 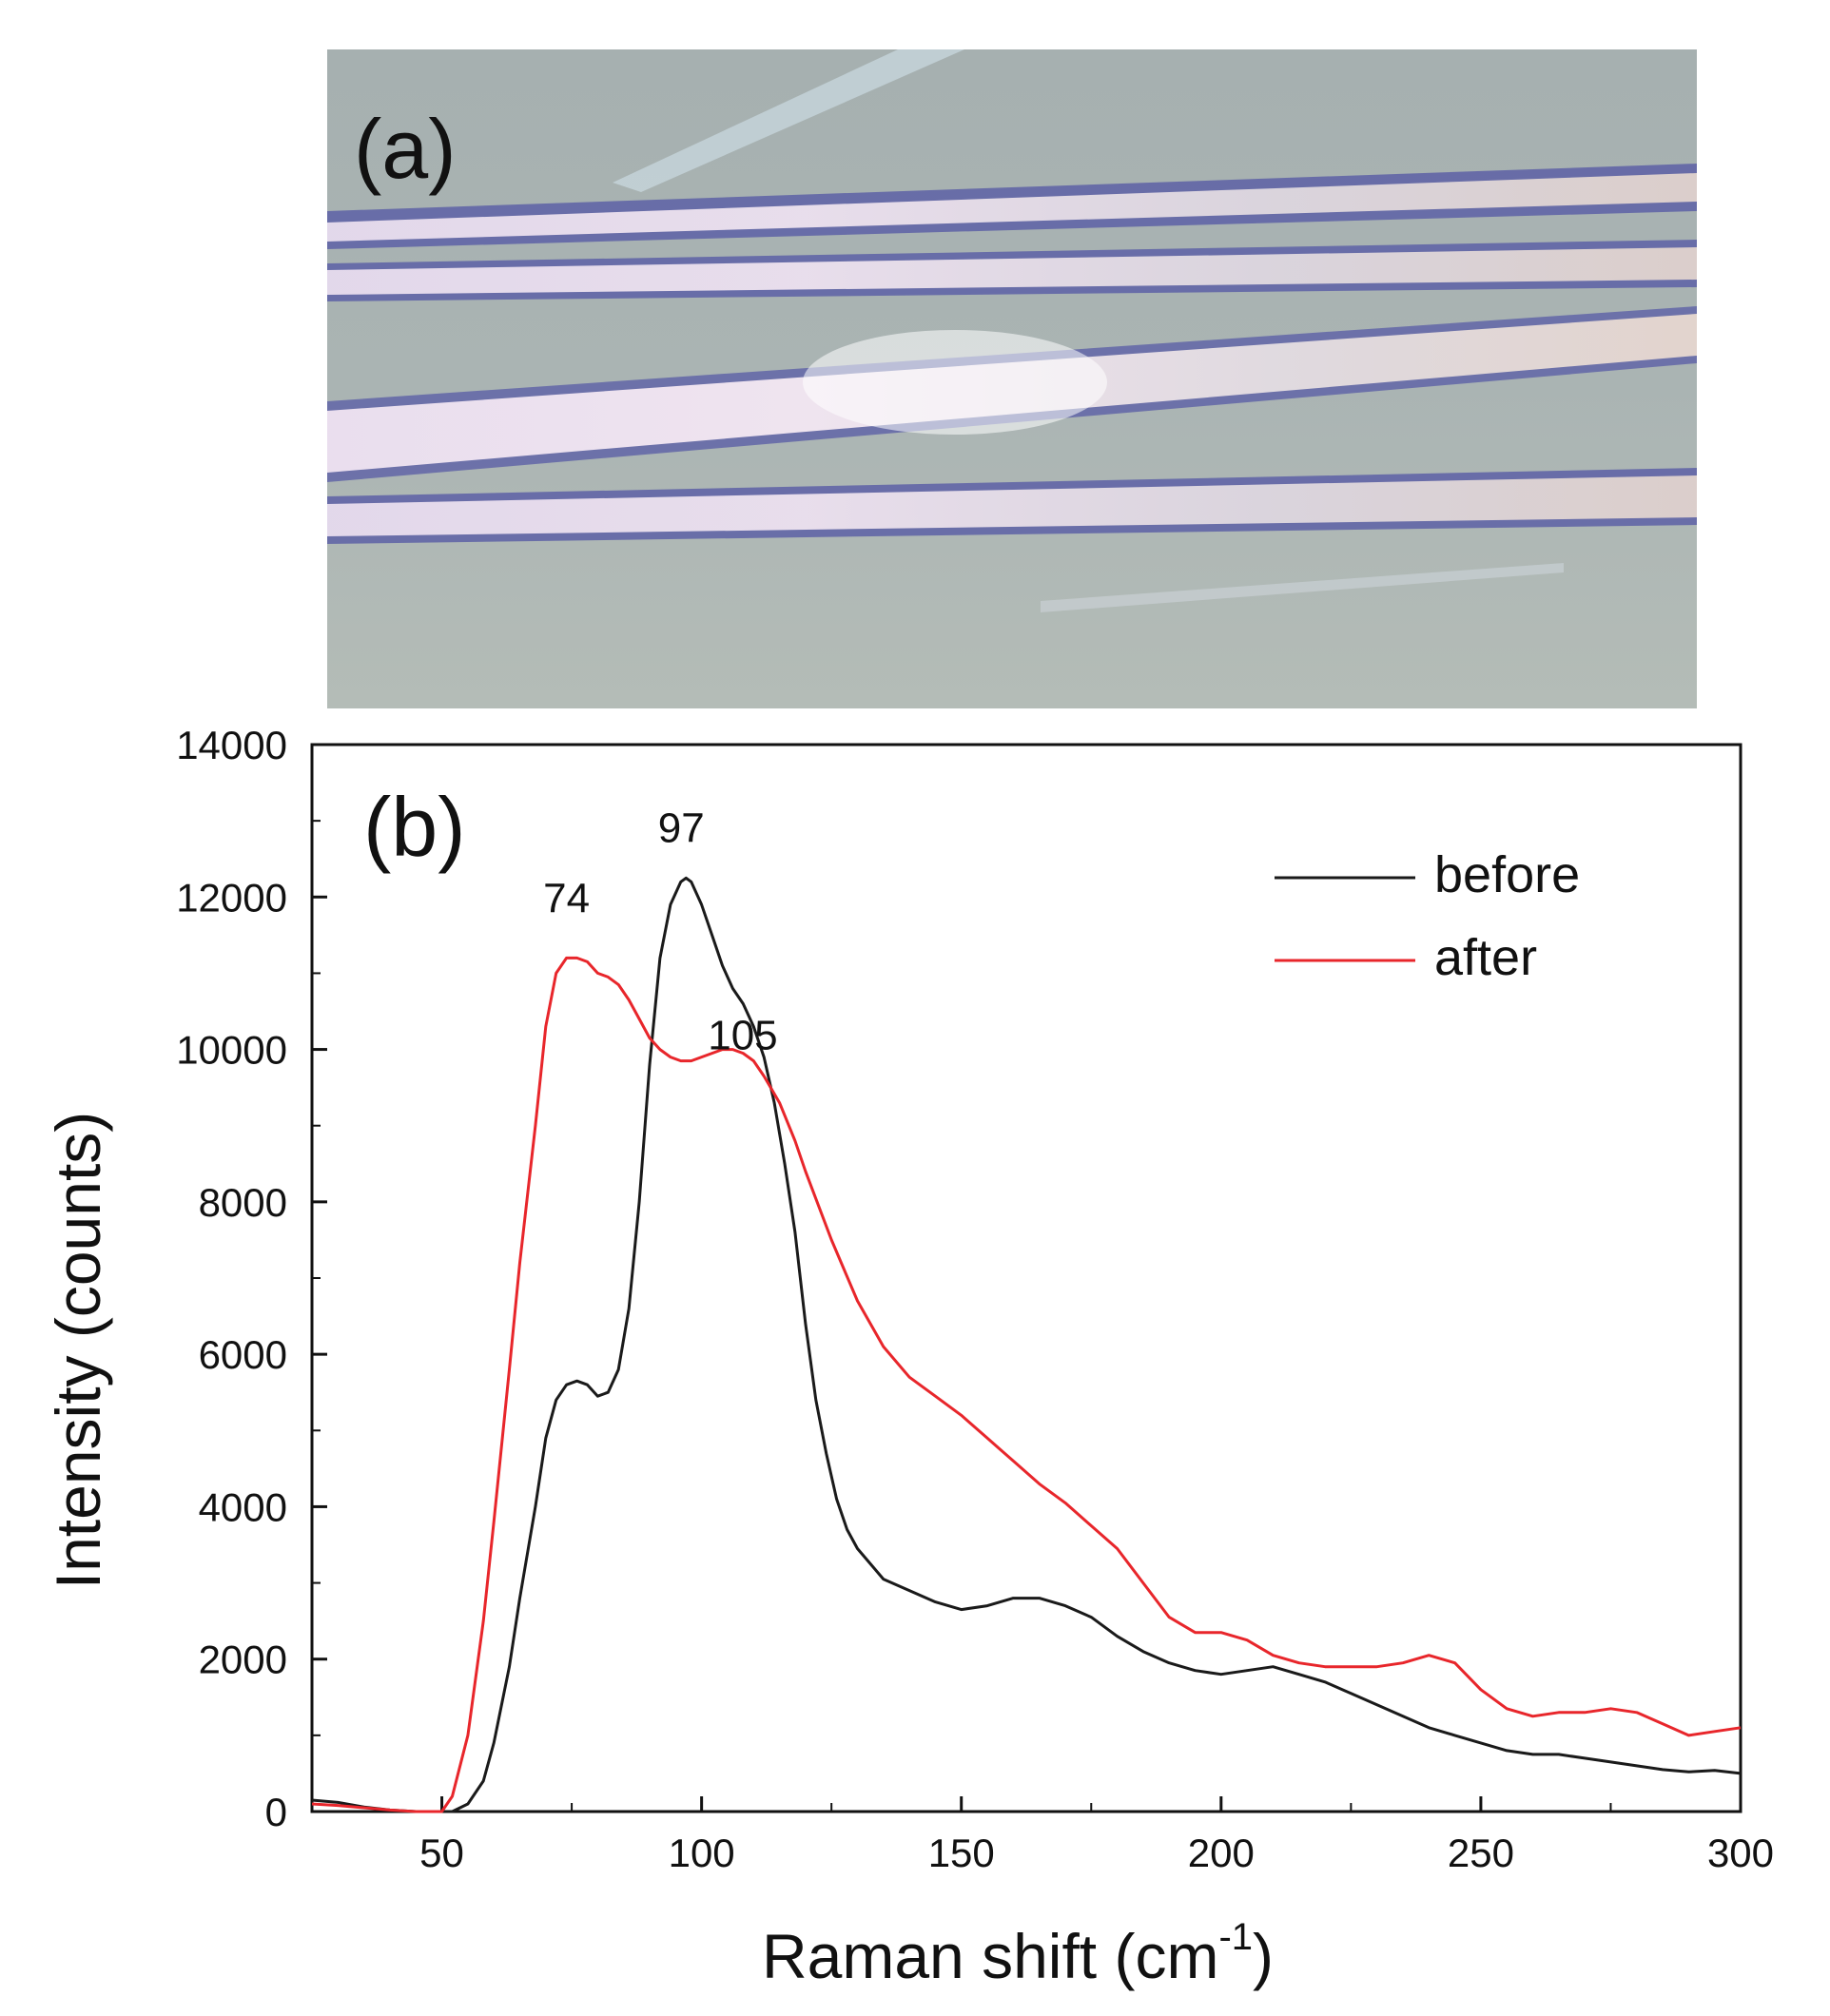 What do you see at coordinates (1235, 1937) in the screenshot?
I see `x-axis-label-superscript: -1` at bounding box center [1235, 1937].